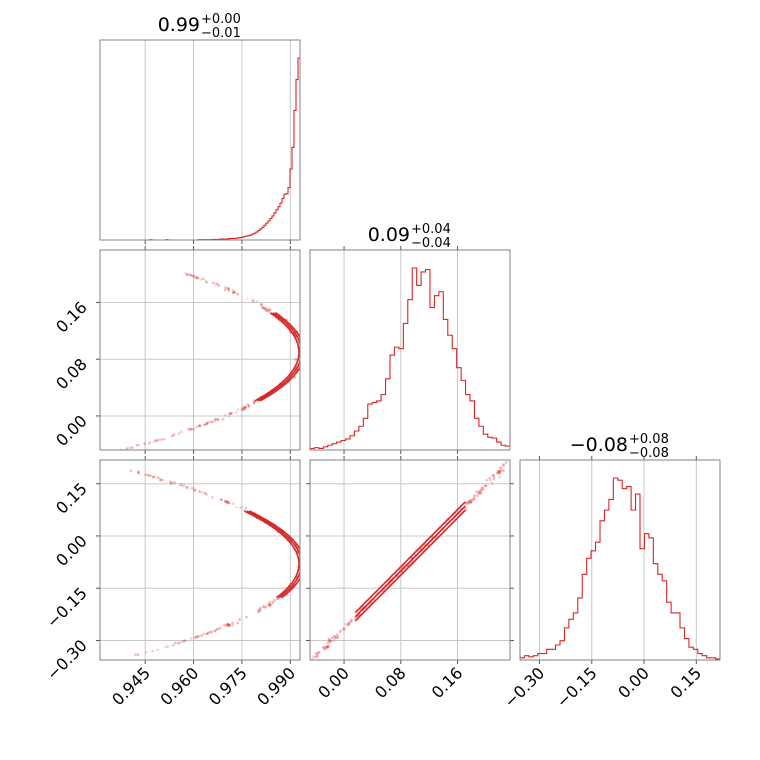 The image size is (760, 760). What do you see at coordinates (333, 682) in the screenshot?
I see `xtick-label-1-0: 0.00` at bounding box center [333, 682].